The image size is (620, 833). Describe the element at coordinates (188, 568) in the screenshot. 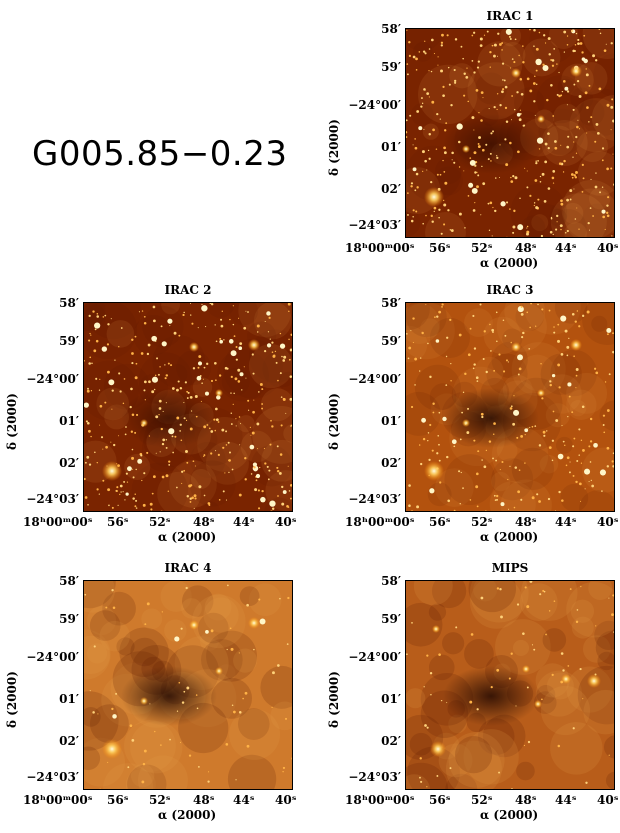

I see `panel-title: IRAC 4` at that location.